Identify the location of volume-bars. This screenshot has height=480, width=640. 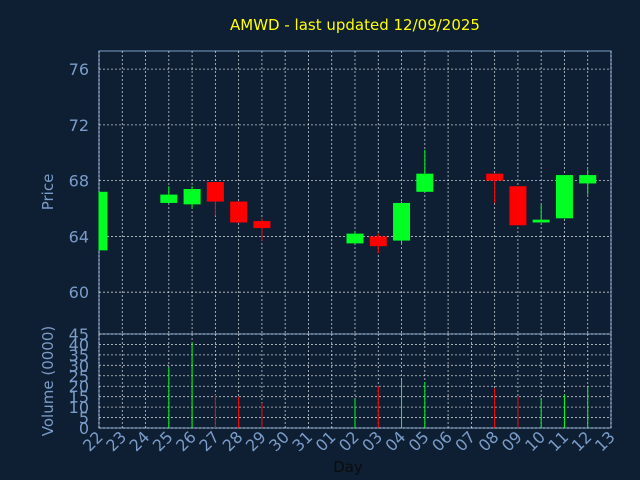
(378, 385).